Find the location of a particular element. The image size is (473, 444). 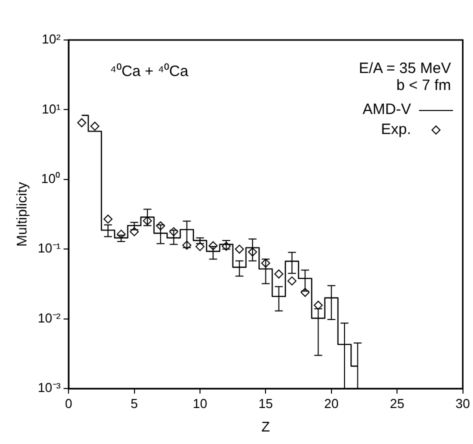

x-tick-label: 20 is located at coordinates (331, 403).